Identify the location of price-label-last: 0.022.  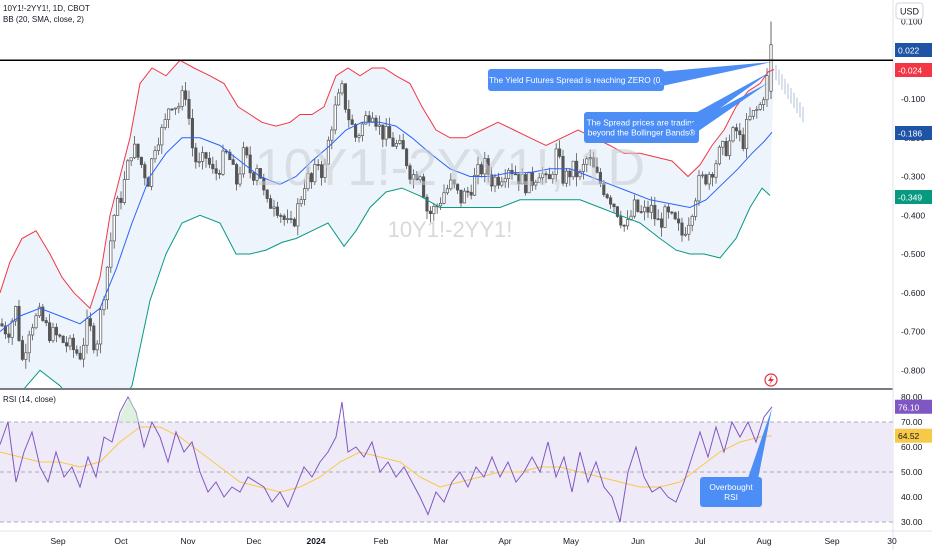
(909, 51).